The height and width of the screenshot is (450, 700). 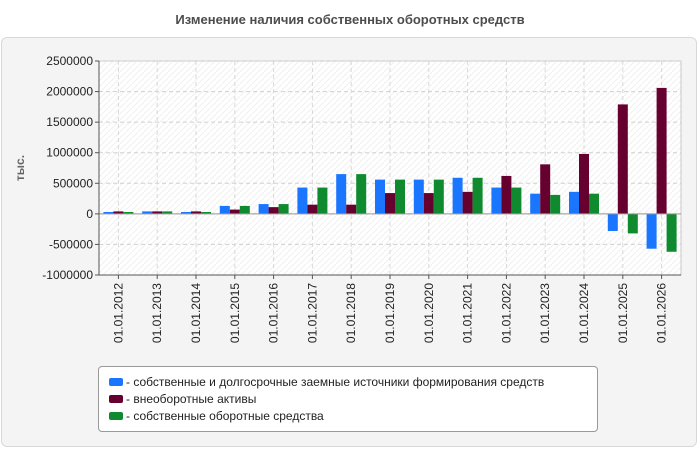 I want to click on x-tick-label: 01.01.2014, so click(x=196, y=313).